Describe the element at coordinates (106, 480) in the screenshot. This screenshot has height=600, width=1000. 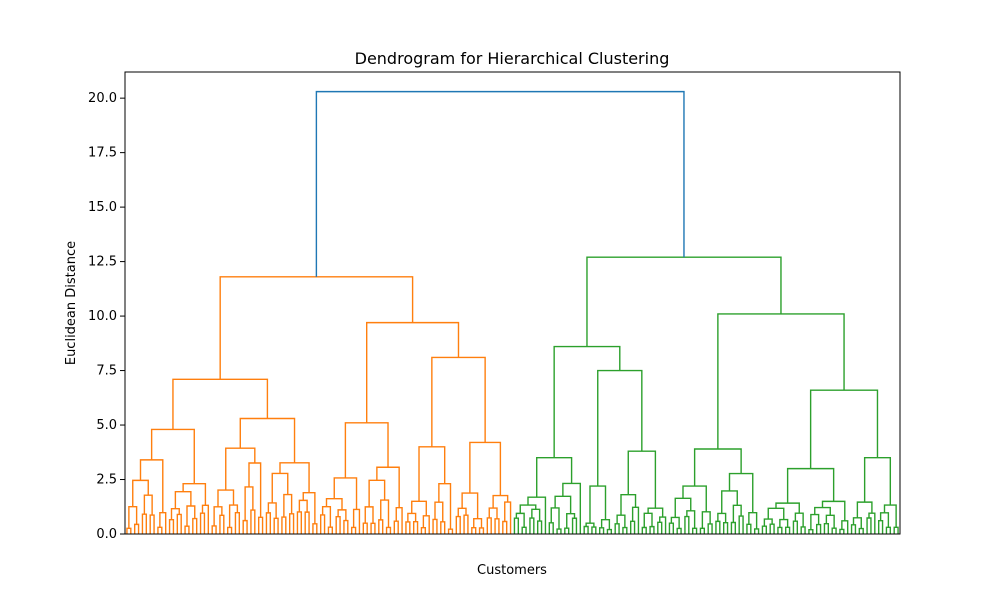
I see `y-tick-label: 2.5` at that location.